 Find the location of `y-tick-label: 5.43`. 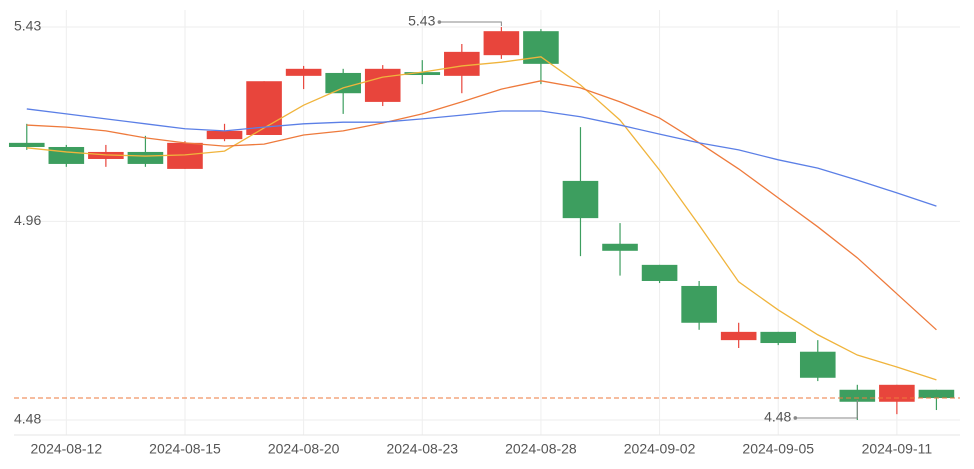

y-tick-label: 5.43 is located at coordinates (27, 26).